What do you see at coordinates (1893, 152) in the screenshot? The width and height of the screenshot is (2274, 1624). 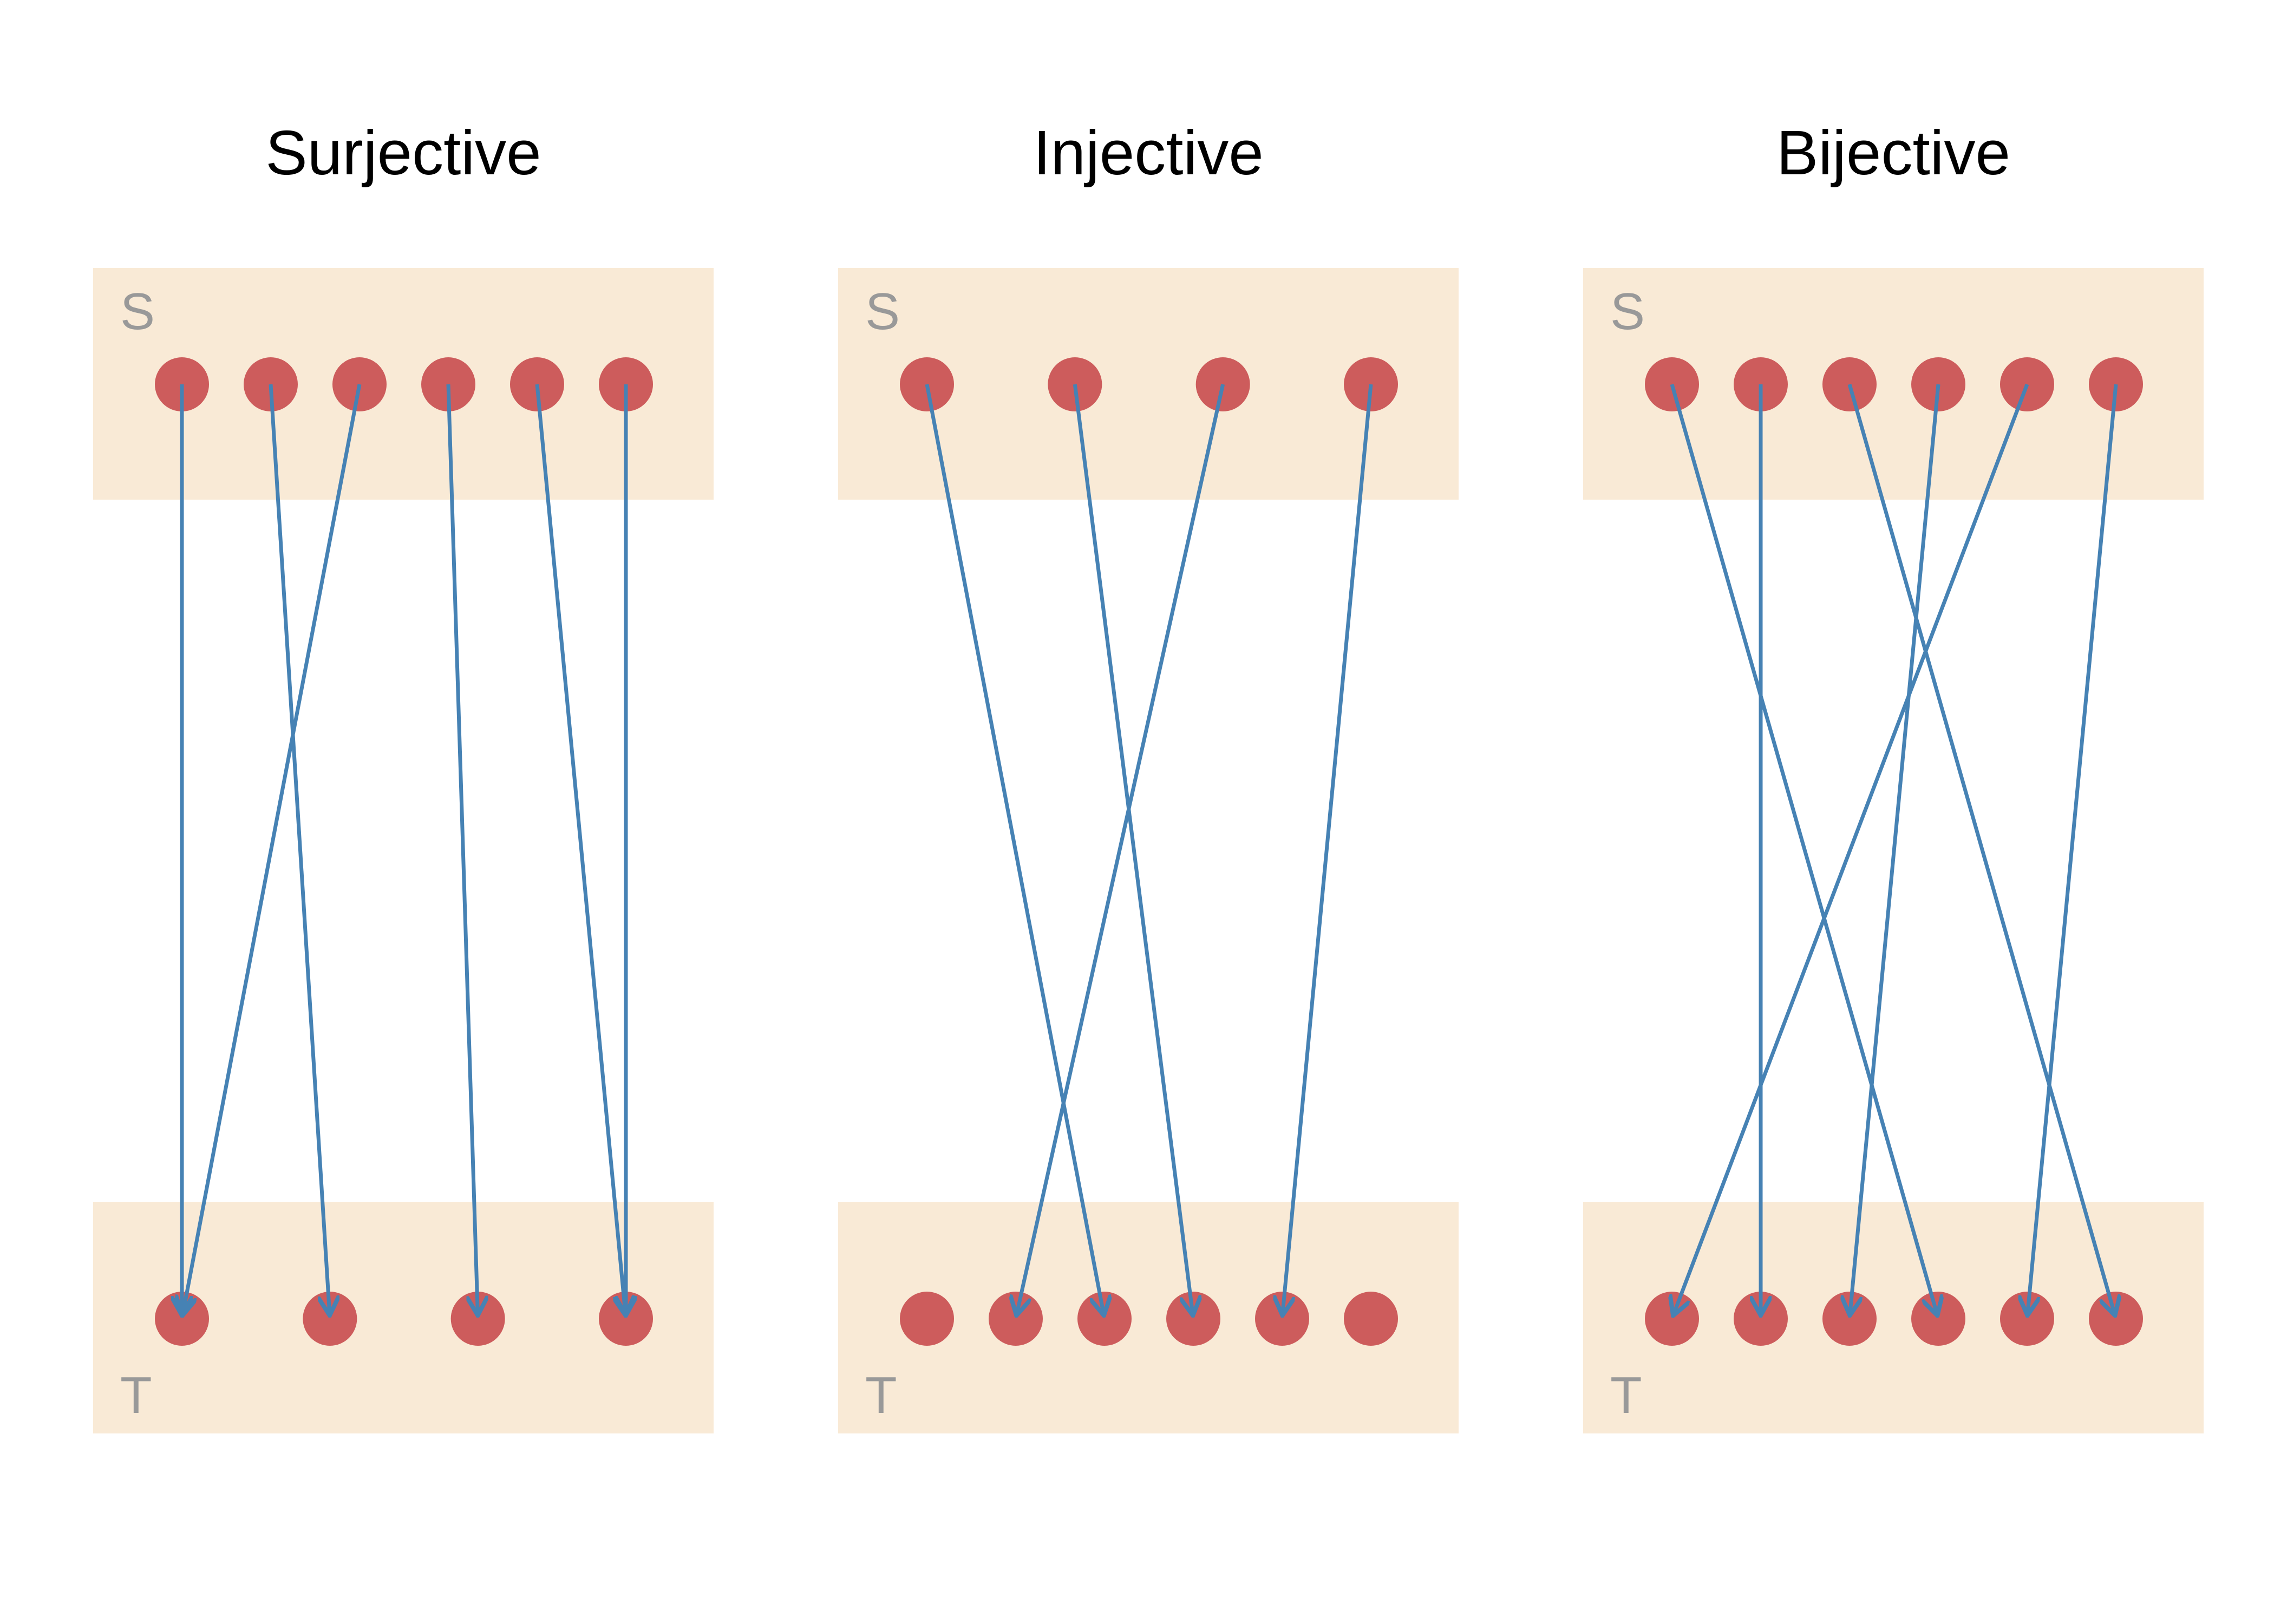 I see `panel-title: Bijective` at bounding box center [1893, 152].